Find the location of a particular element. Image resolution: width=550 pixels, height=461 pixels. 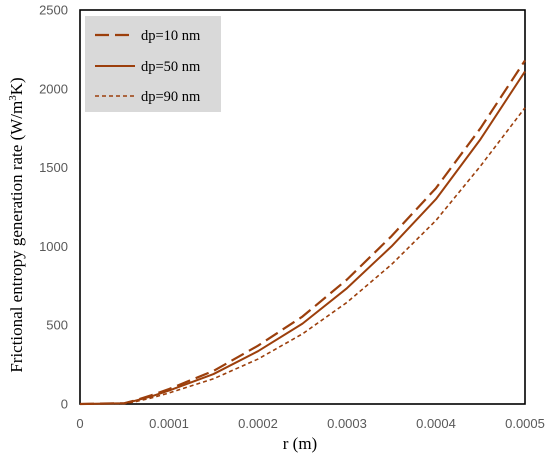

y-tick-labels: 0 500 1000 1500 2000 2500 is located at coordinates (53, 207).